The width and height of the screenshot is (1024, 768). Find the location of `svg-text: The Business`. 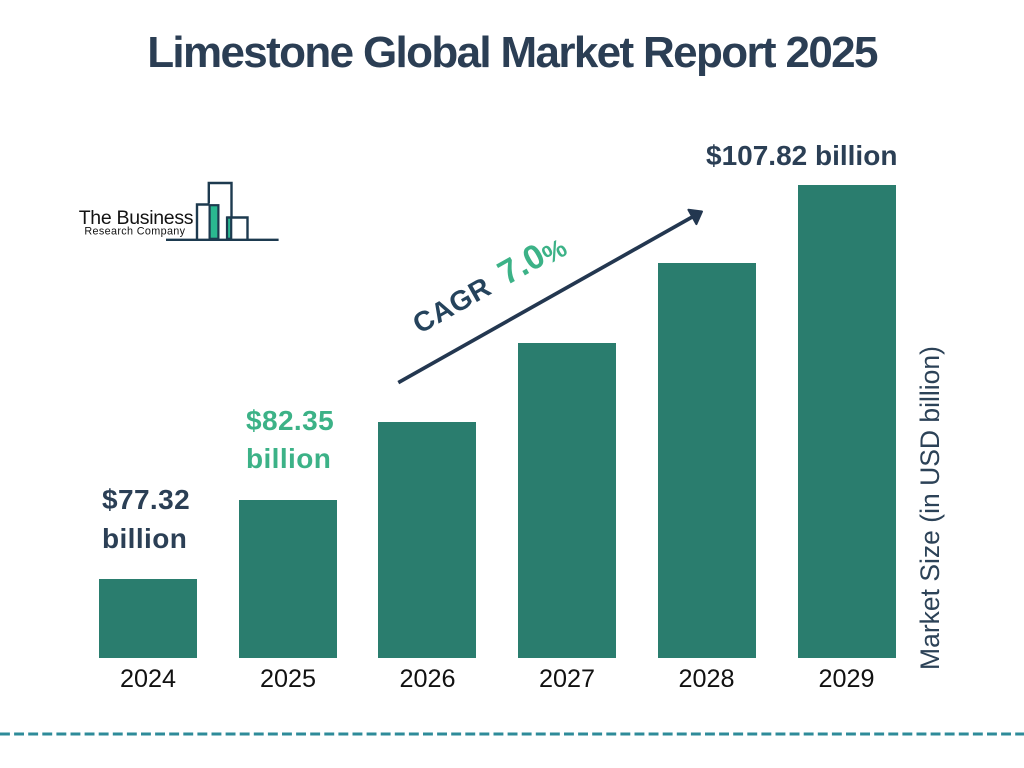

svg-text: The Business is located at coordinates (136, 218).